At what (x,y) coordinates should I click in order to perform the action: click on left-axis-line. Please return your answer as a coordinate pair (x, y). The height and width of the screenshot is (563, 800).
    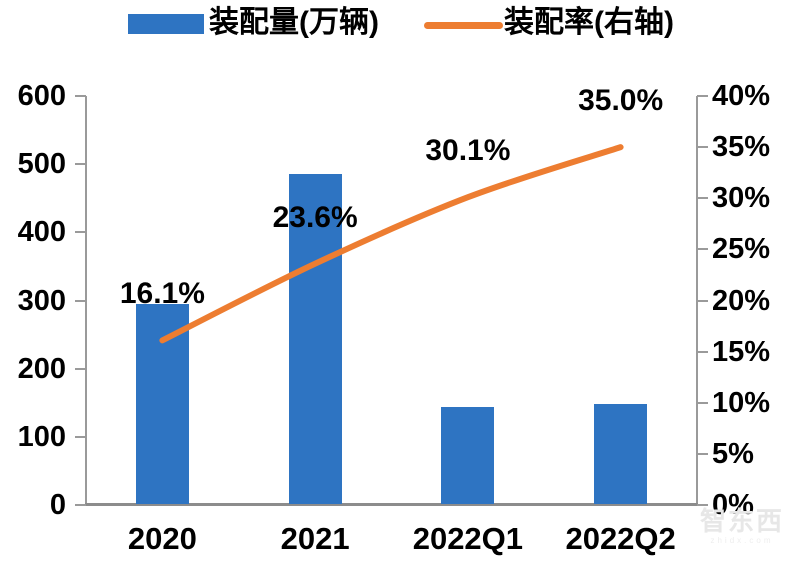
    Looking at the image, I should click on (86, 301).